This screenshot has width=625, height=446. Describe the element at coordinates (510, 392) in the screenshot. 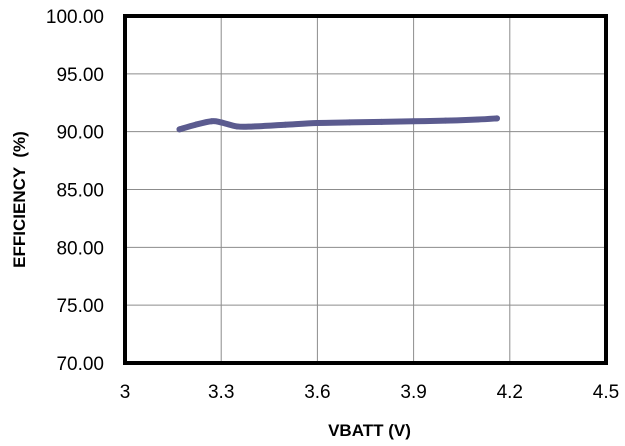

I see `x-tick-label: 4.2` at that location.